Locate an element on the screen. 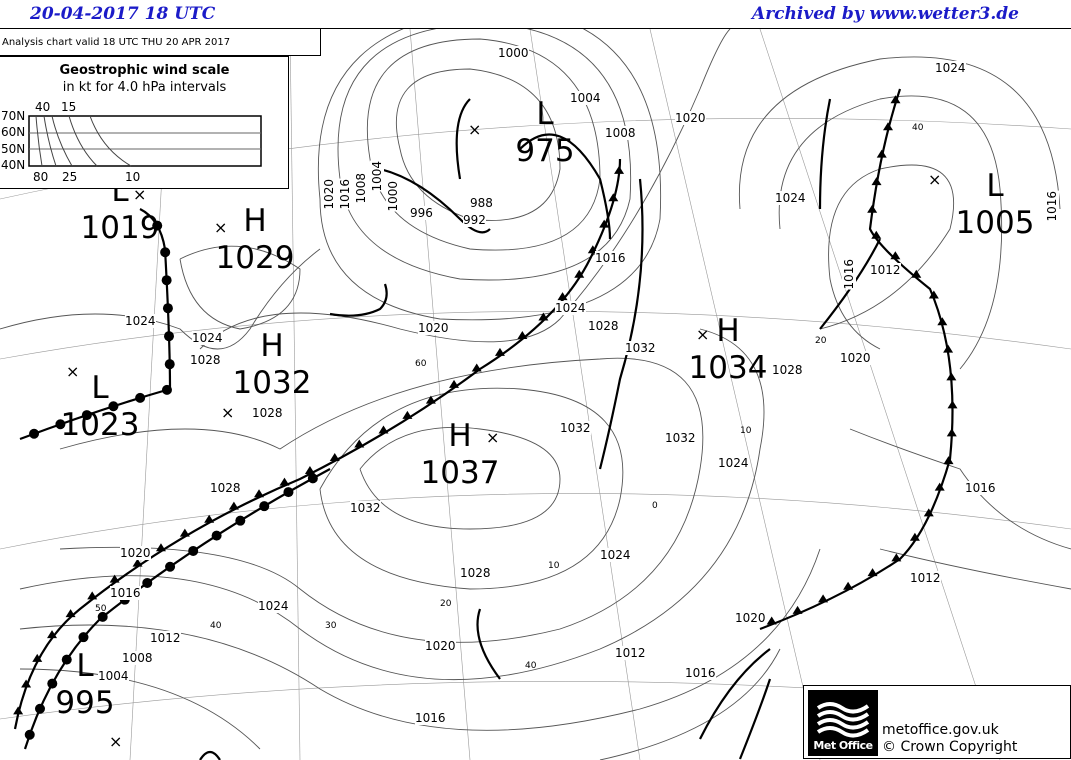  site-url: metoffice.gov.uk is located at coordinates (940, 730).